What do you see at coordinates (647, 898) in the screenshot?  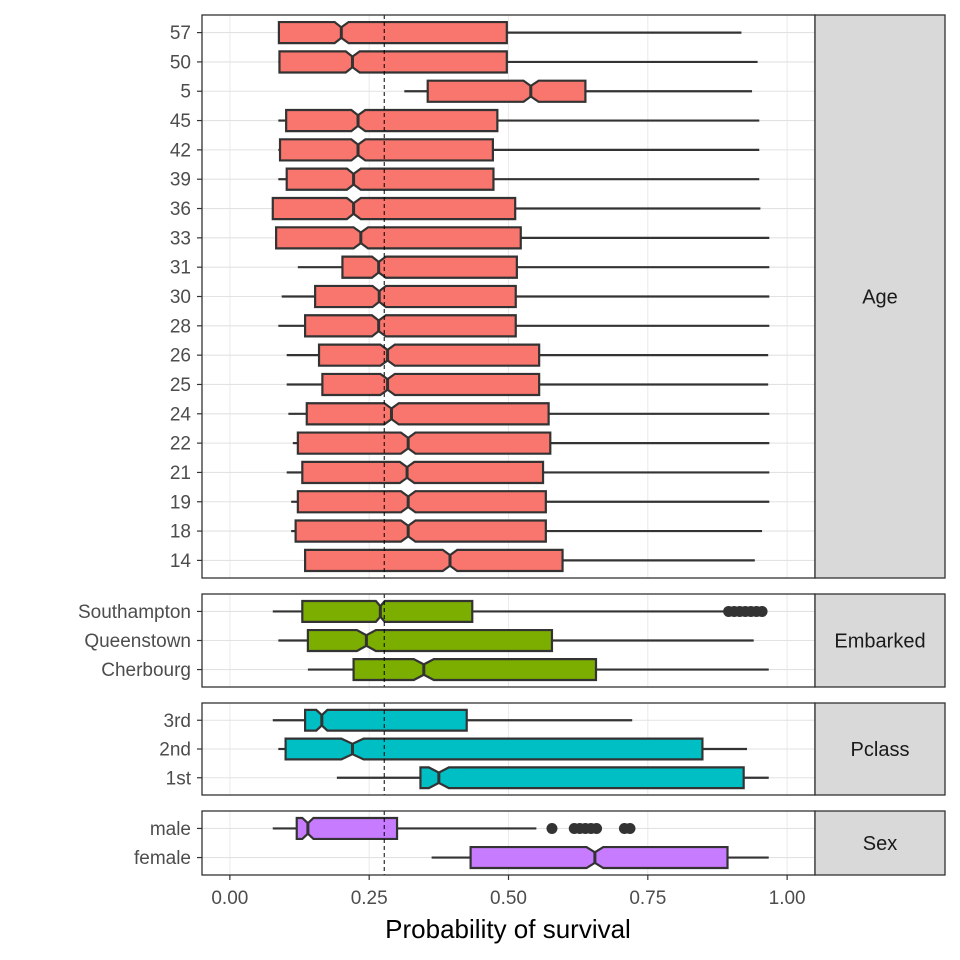 I see `x-tick-label: 0.75` at bounding box center [647, 898].